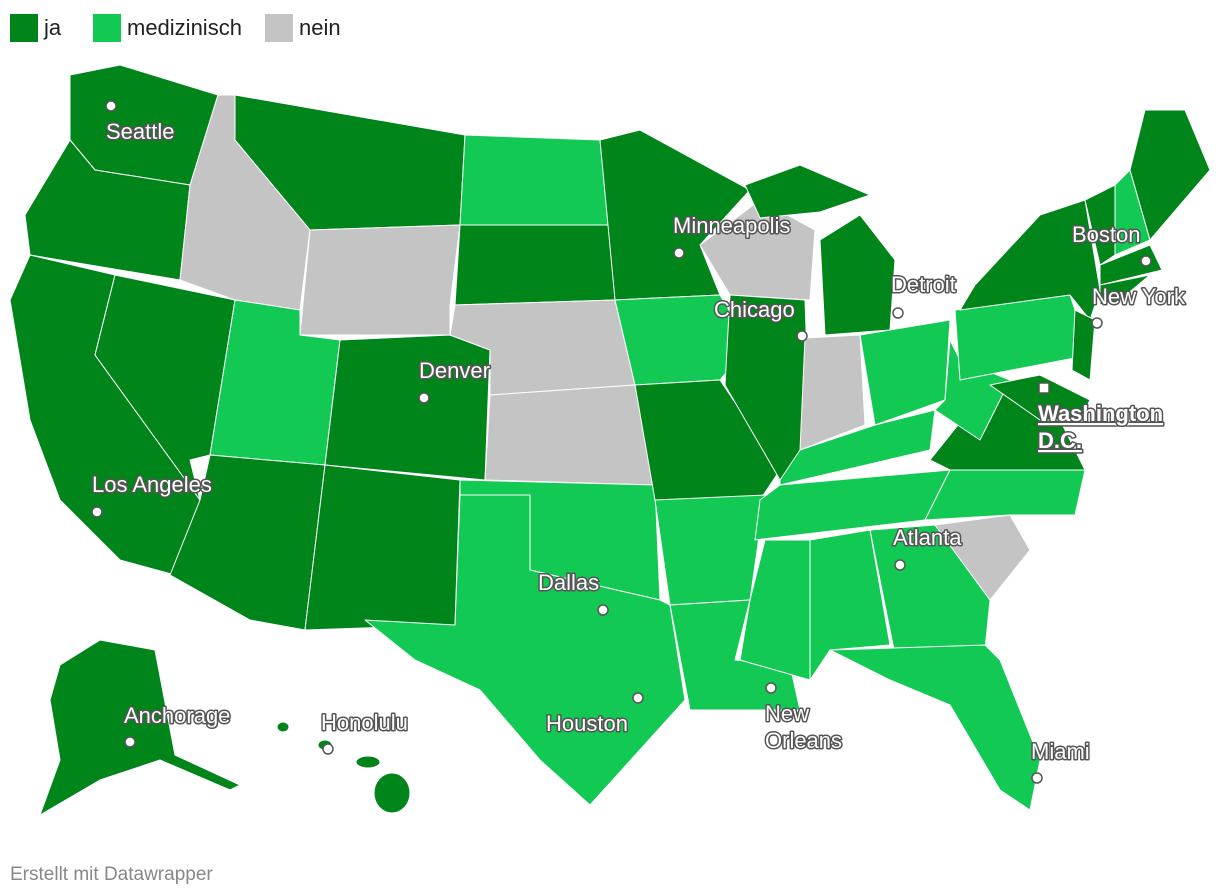  Describe the element at coordinates (177, 715) in the screenshot. I see `city-label: Anchorage` at that location.